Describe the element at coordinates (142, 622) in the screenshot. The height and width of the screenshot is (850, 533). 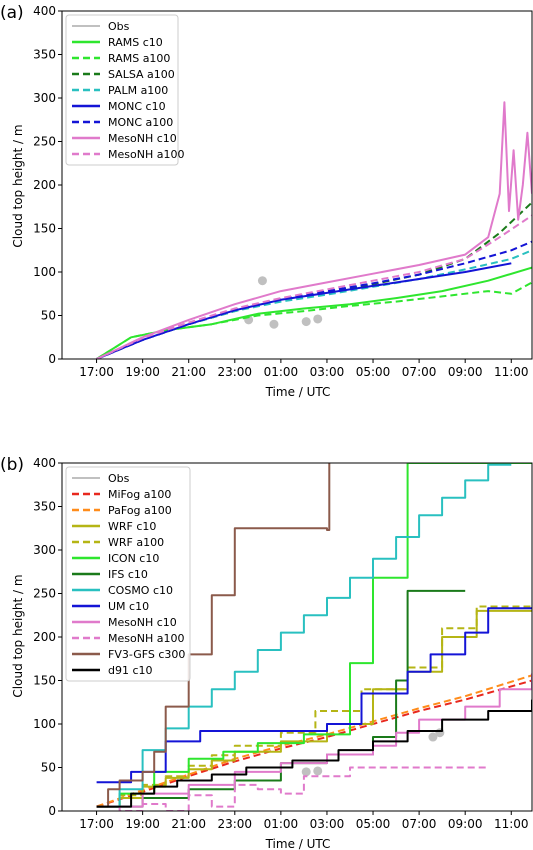
I see `panel-b-legend-label: MesoNH c10` at that location.